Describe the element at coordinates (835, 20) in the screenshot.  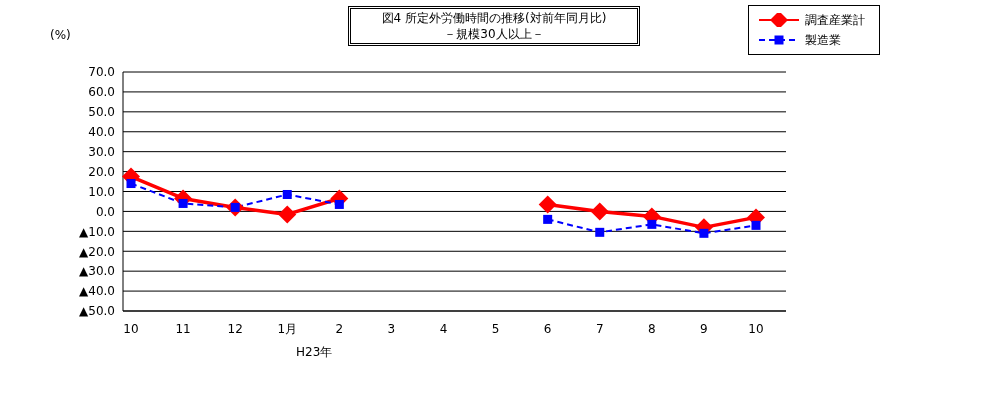
I see `legend-label: 調査産業計` at that location.